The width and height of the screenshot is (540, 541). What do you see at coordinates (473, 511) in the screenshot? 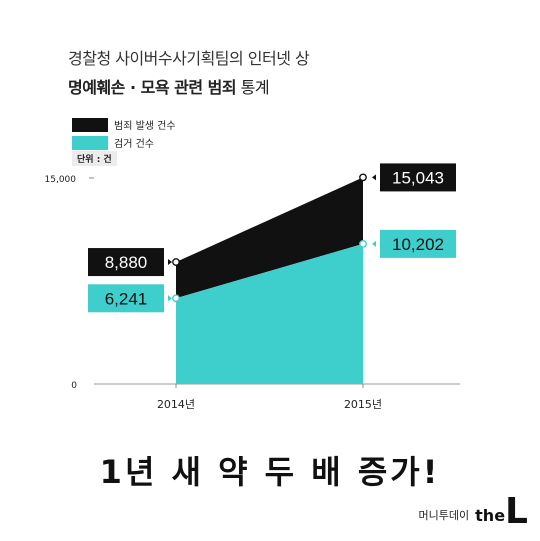
I see `brand-logo: 머니투데이 the L` at bounding box center [473, 511].